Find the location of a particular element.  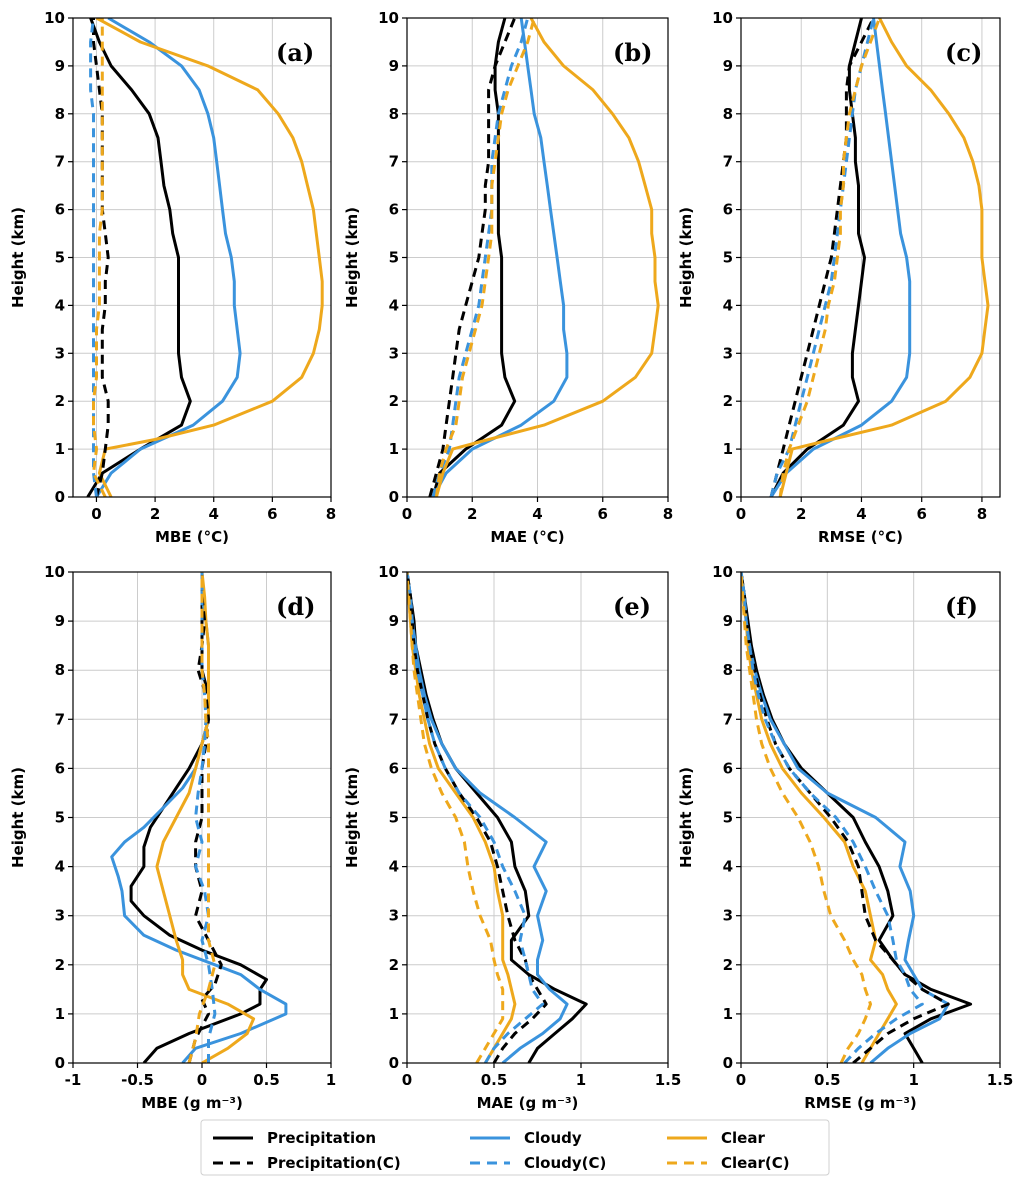

x-tick-label: 1 is located at coordinates (913, 1080).